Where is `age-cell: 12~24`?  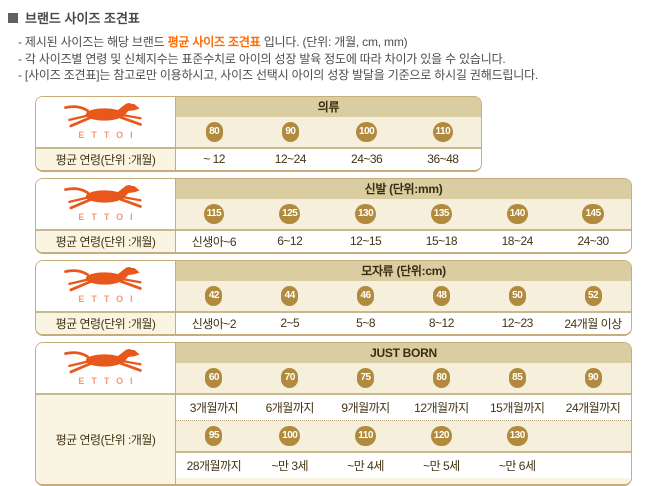
age-cell: 12~24 is located at coordinates (290, 159).